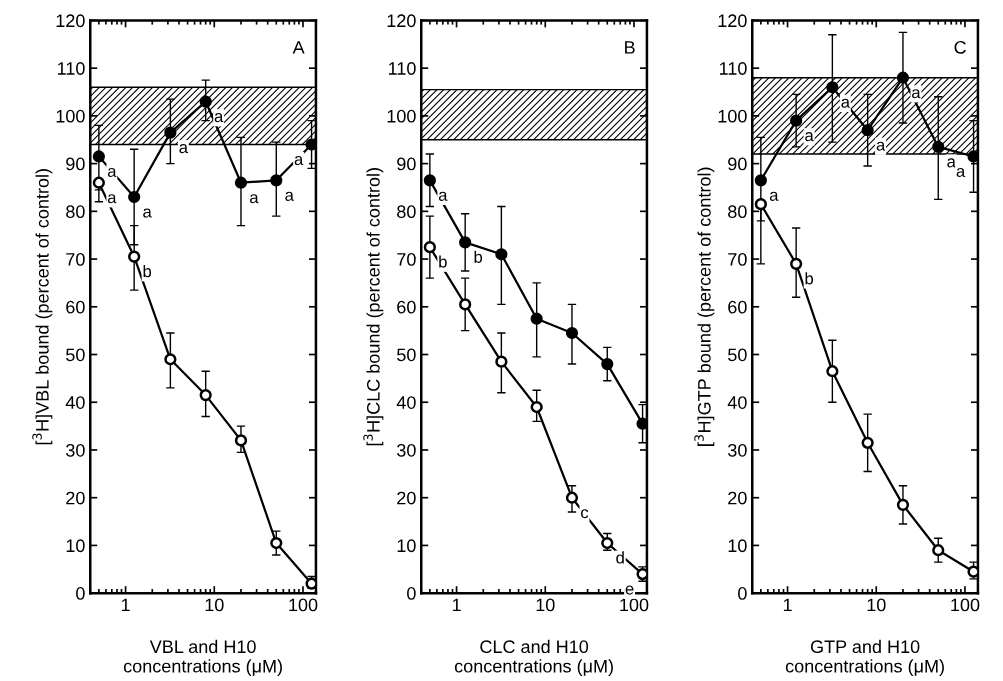 The width and height of the screenshot is (1003, 681). What do you see at coordinates (298, 47) in the screenshot?
I see `annotation: A` at bounding box center [298, 47].